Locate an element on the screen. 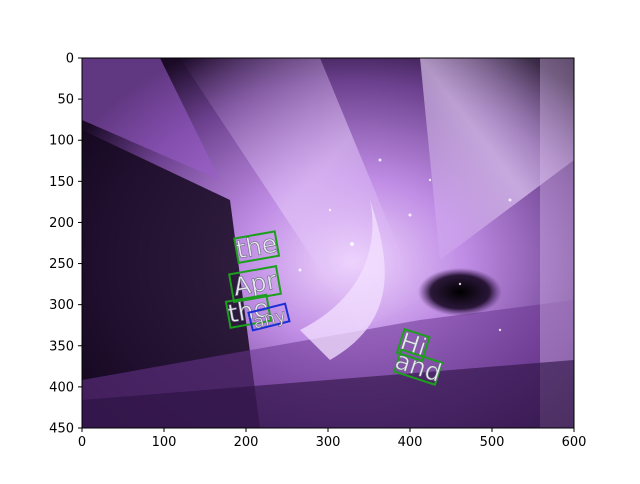 This screenshot has width=640, height=484. word-text: the is located at coordinates (248, 311).